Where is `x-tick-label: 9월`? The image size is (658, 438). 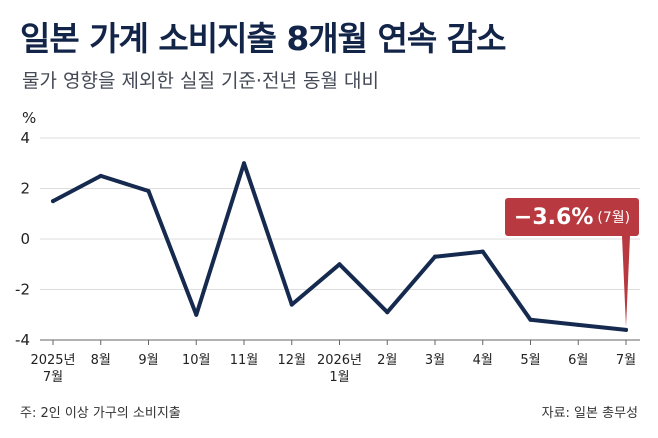
x-tick-label: 9월 is located at coordinates (148, 360).